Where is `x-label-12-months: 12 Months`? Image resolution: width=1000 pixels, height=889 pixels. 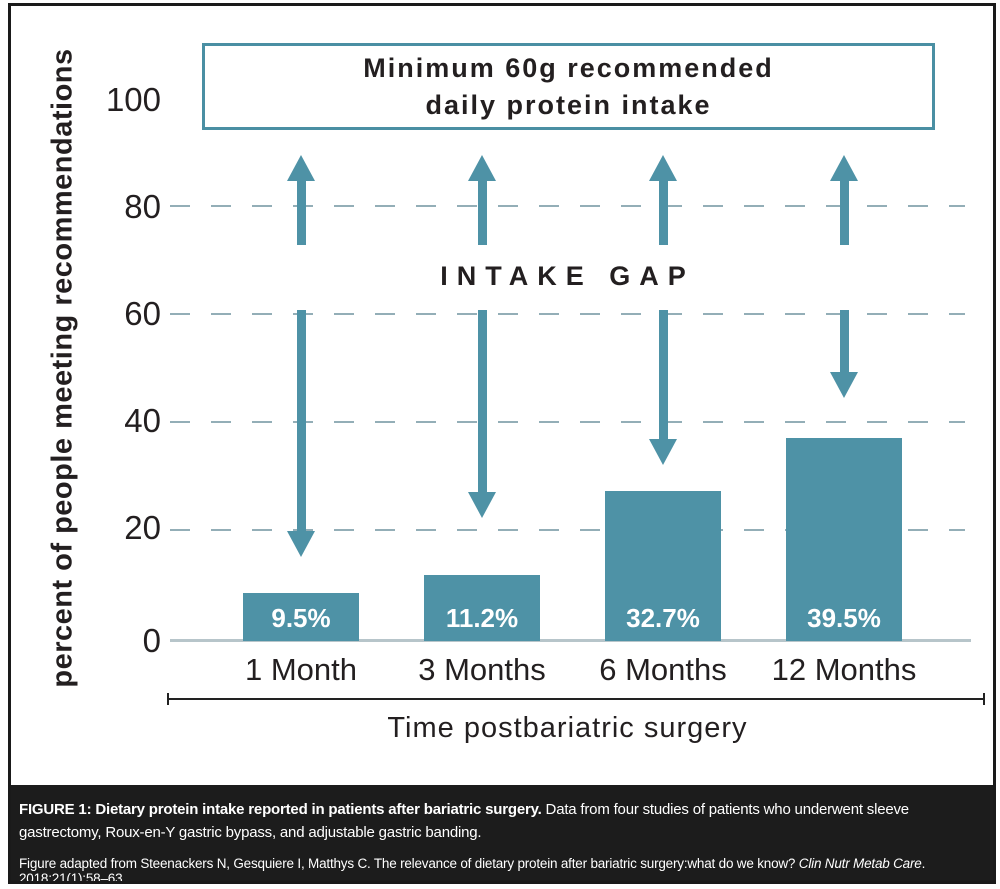 x-label-12-months: 12 Months is located at coordinates (844, 669).